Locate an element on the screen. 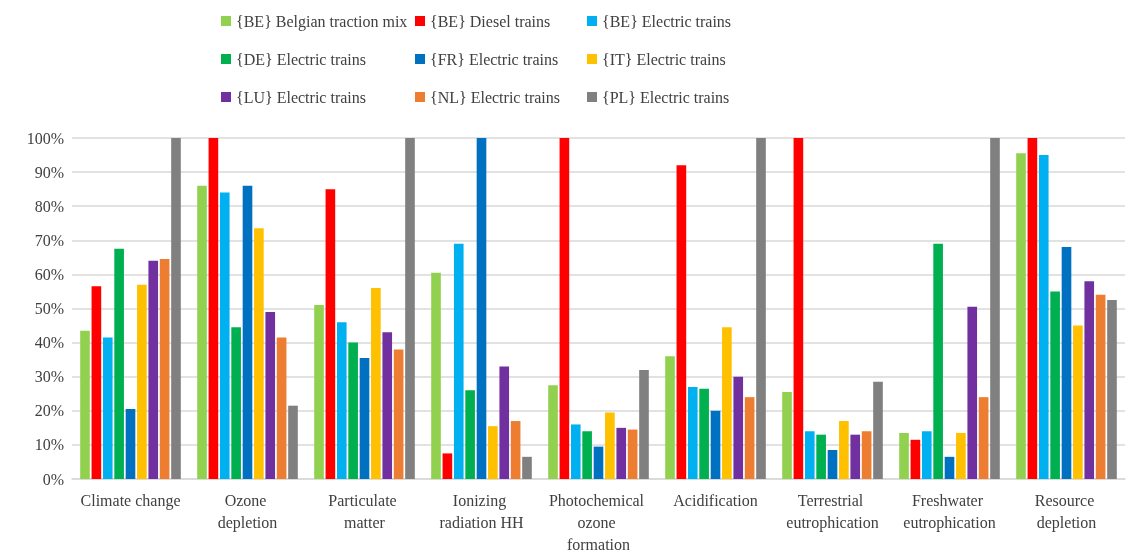 This screenshot has width=1135, height=555. y-tick-label: 30% is located at coordinates (49, 377).